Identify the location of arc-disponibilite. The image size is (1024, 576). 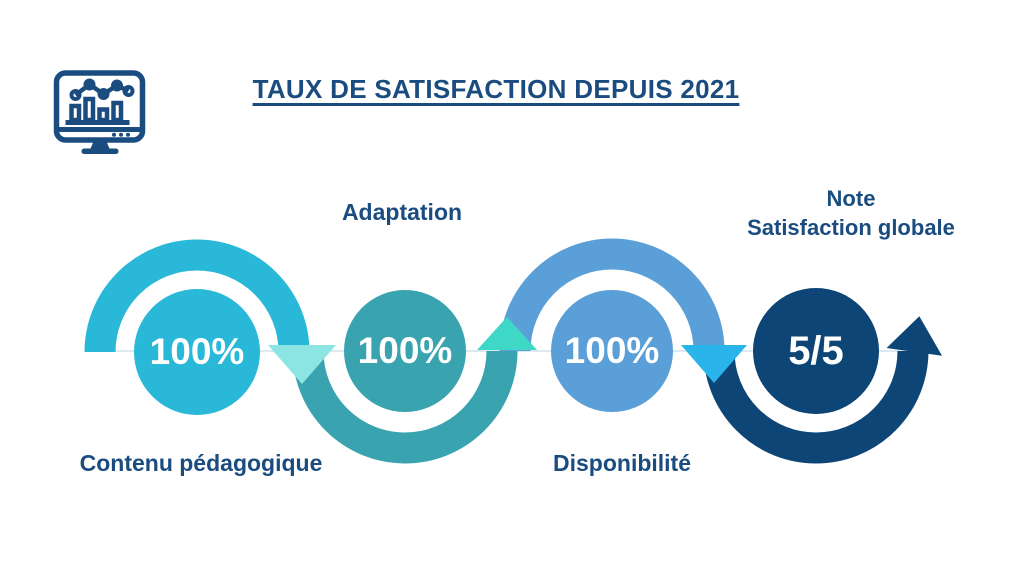
(612, 295).